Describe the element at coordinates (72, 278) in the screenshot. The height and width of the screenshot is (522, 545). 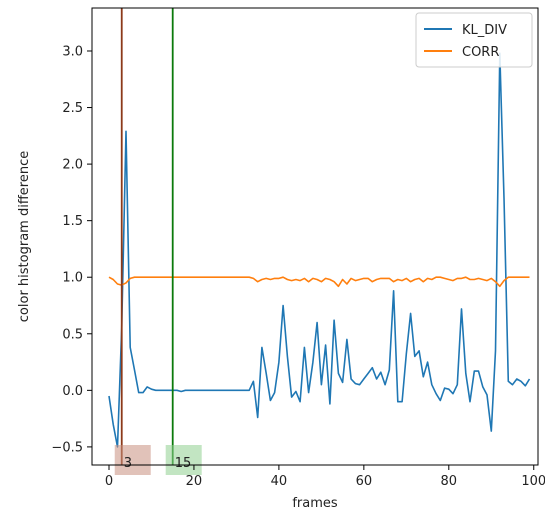
I see `y-tick-label: 1.0` at that location.